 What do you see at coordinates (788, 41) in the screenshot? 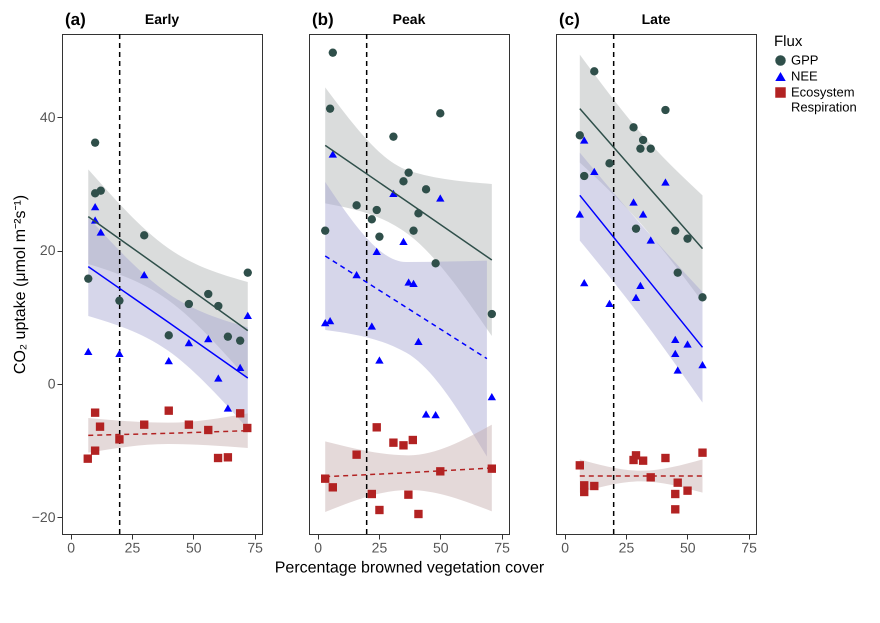
I see `legend-title: Flux` at bounding box center [788, 41].